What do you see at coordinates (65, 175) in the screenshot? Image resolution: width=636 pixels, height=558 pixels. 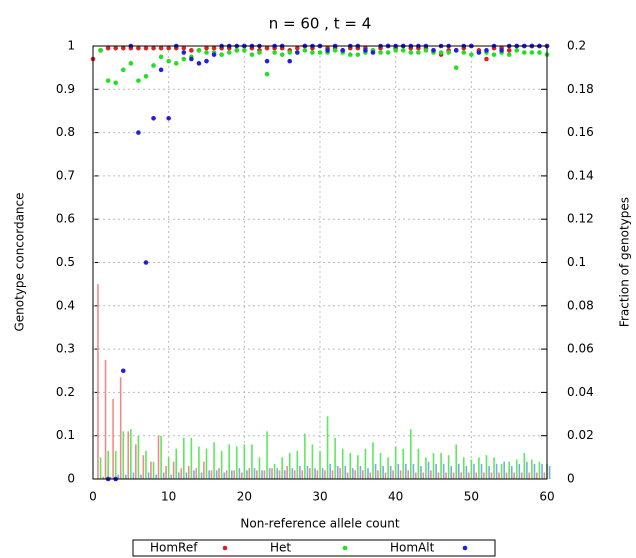 I see `y-tick-label: 0.7` at bounding box center [65, 175].